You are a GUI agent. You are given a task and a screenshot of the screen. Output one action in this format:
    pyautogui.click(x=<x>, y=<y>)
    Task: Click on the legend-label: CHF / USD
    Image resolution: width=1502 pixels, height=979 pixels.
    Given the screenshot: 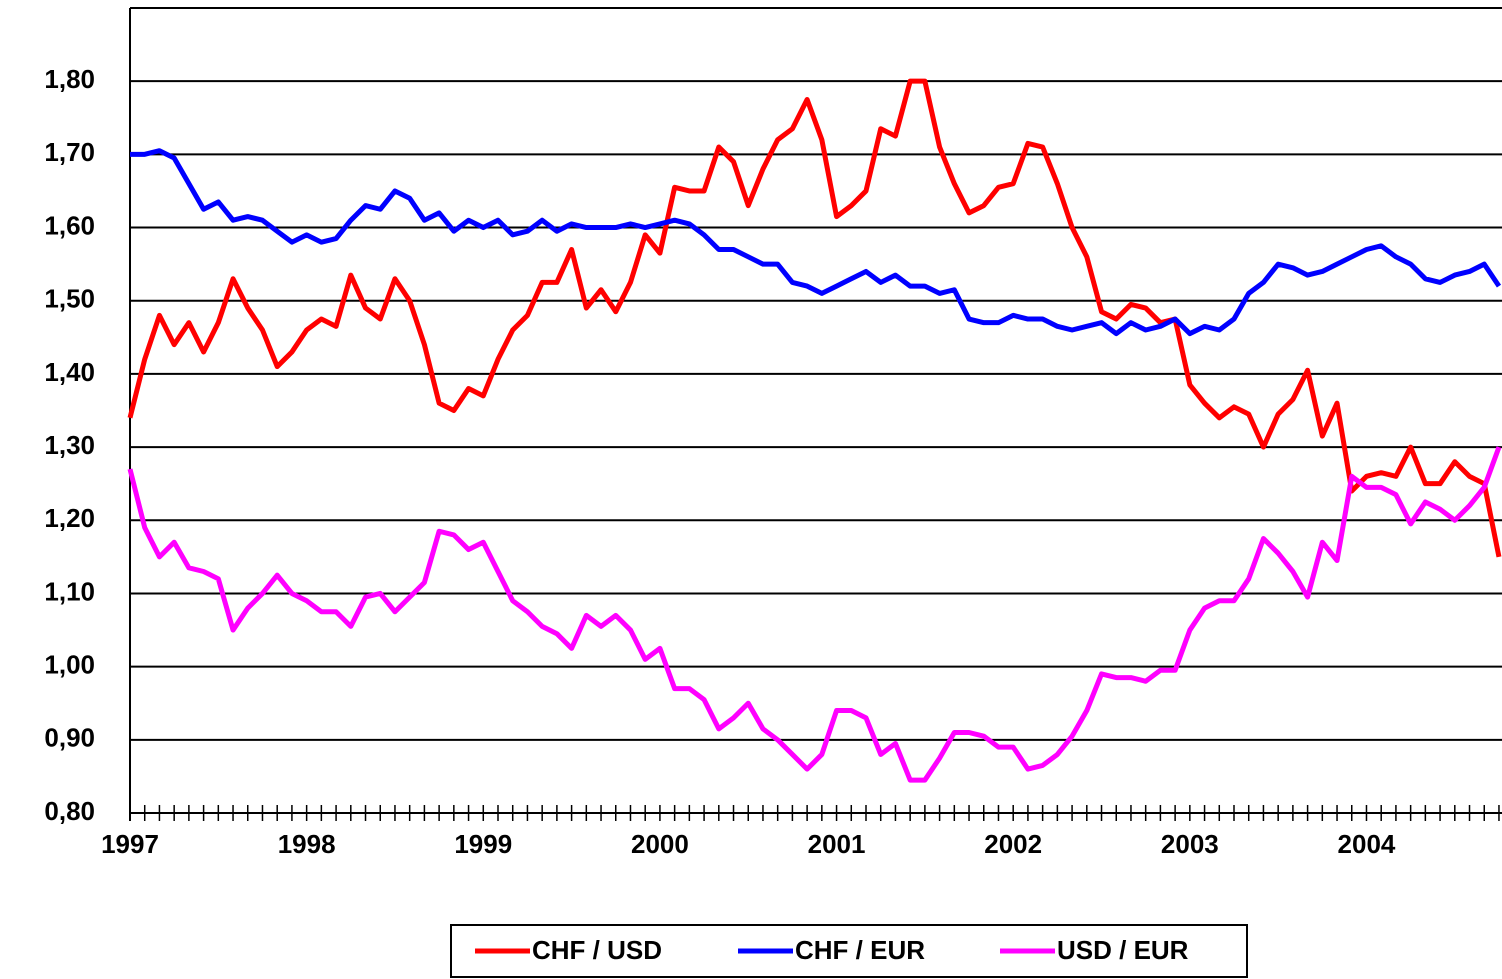 What is the action you would take?
    pyautogui.click(x=597, y=950)
    